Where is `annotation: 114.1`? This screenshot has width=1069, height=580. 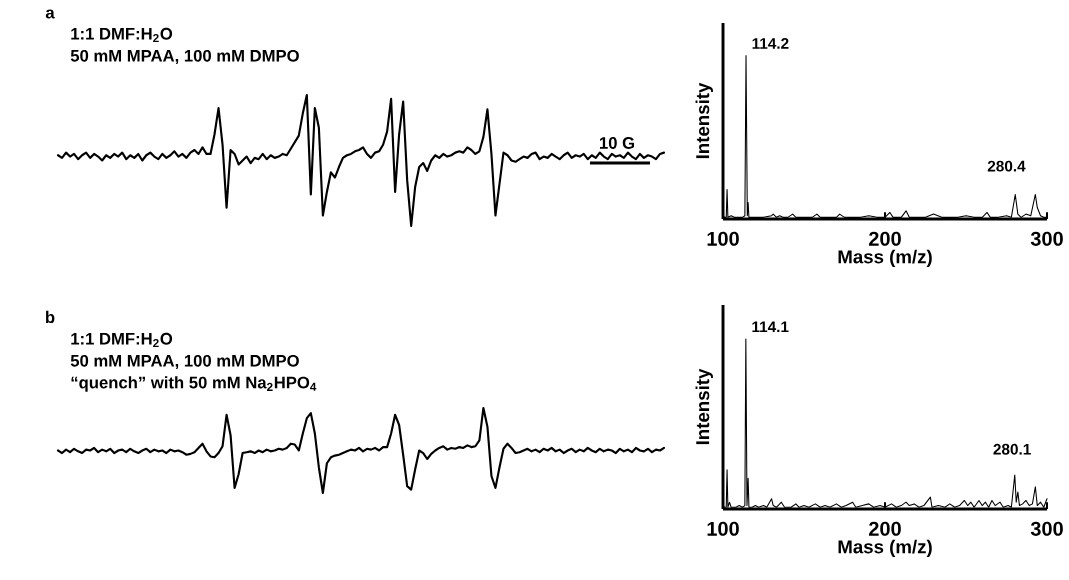
annotation: 114.1 is located at coordinates (770, 327).